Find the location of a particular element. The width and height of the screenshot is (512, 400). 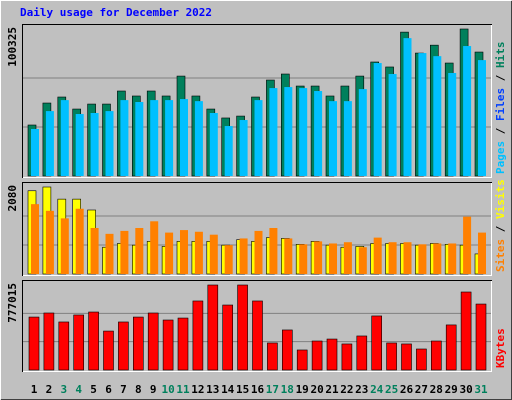

x-tick-label: 3 is located at coordinates (63, 389).